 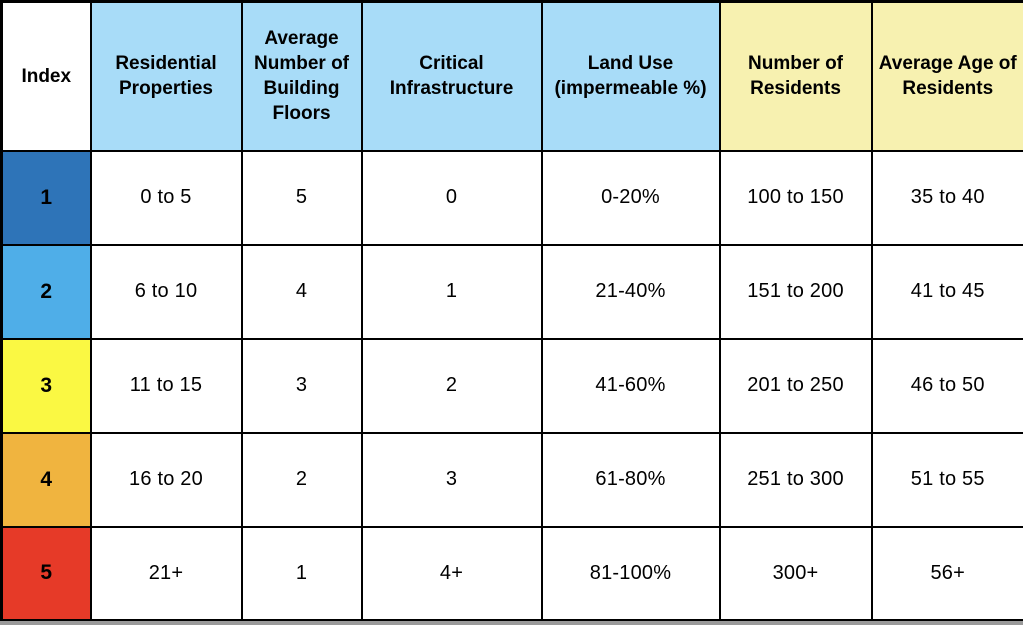 I want to click on table-cell: 35 to 40, so click(x=946, y=197).